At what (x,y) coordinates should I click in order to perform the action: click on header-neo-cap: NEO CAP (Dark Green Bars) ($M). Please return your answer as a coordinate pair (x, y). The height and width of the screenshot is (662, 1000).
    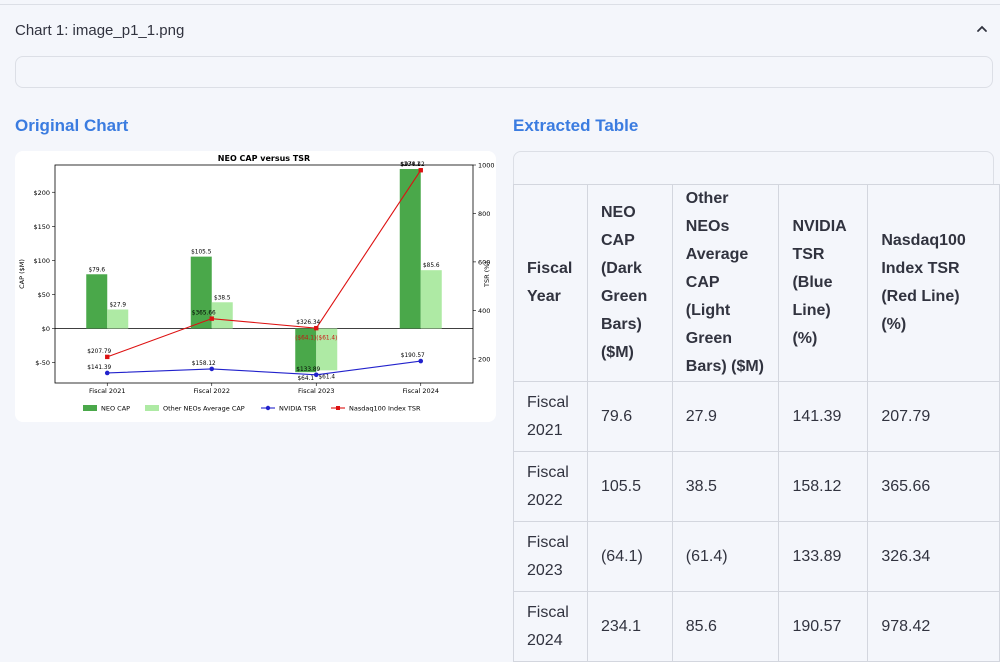
    Looking at the image, I should click on (629, 283).